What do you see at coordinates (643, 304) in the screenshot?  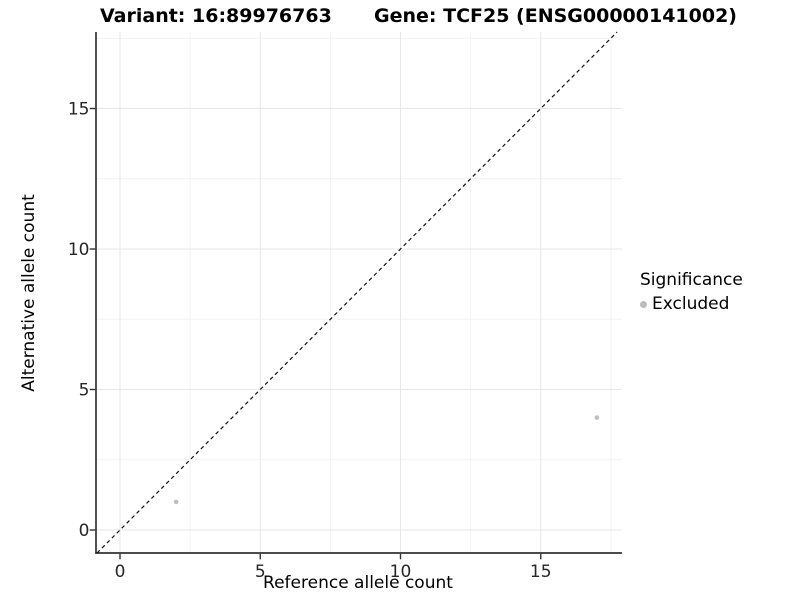 I see `excluded-dot-icon` at bounding box center [643, 304].